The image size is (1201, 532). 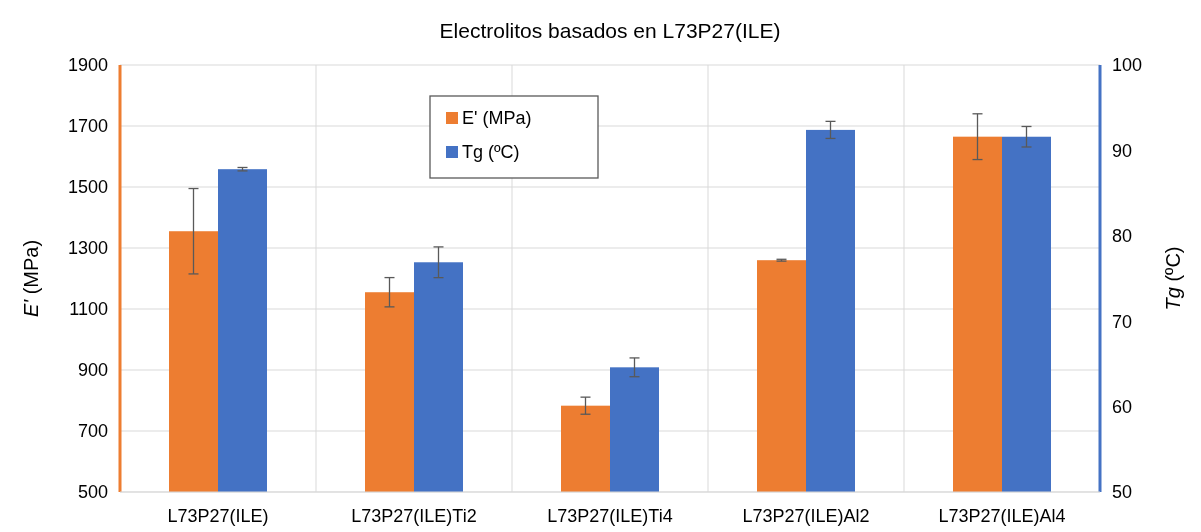 I want to click on y2-tick-label: 60, so click(x=1122, y=406).